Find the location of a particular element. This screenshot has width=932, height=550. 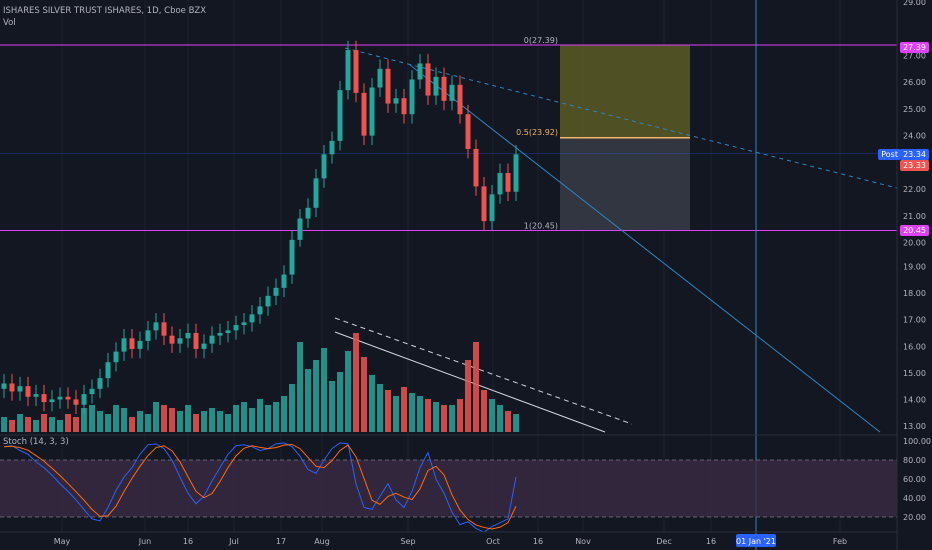

price-tag-top: 27.39 is located at coordinates (914, 47).